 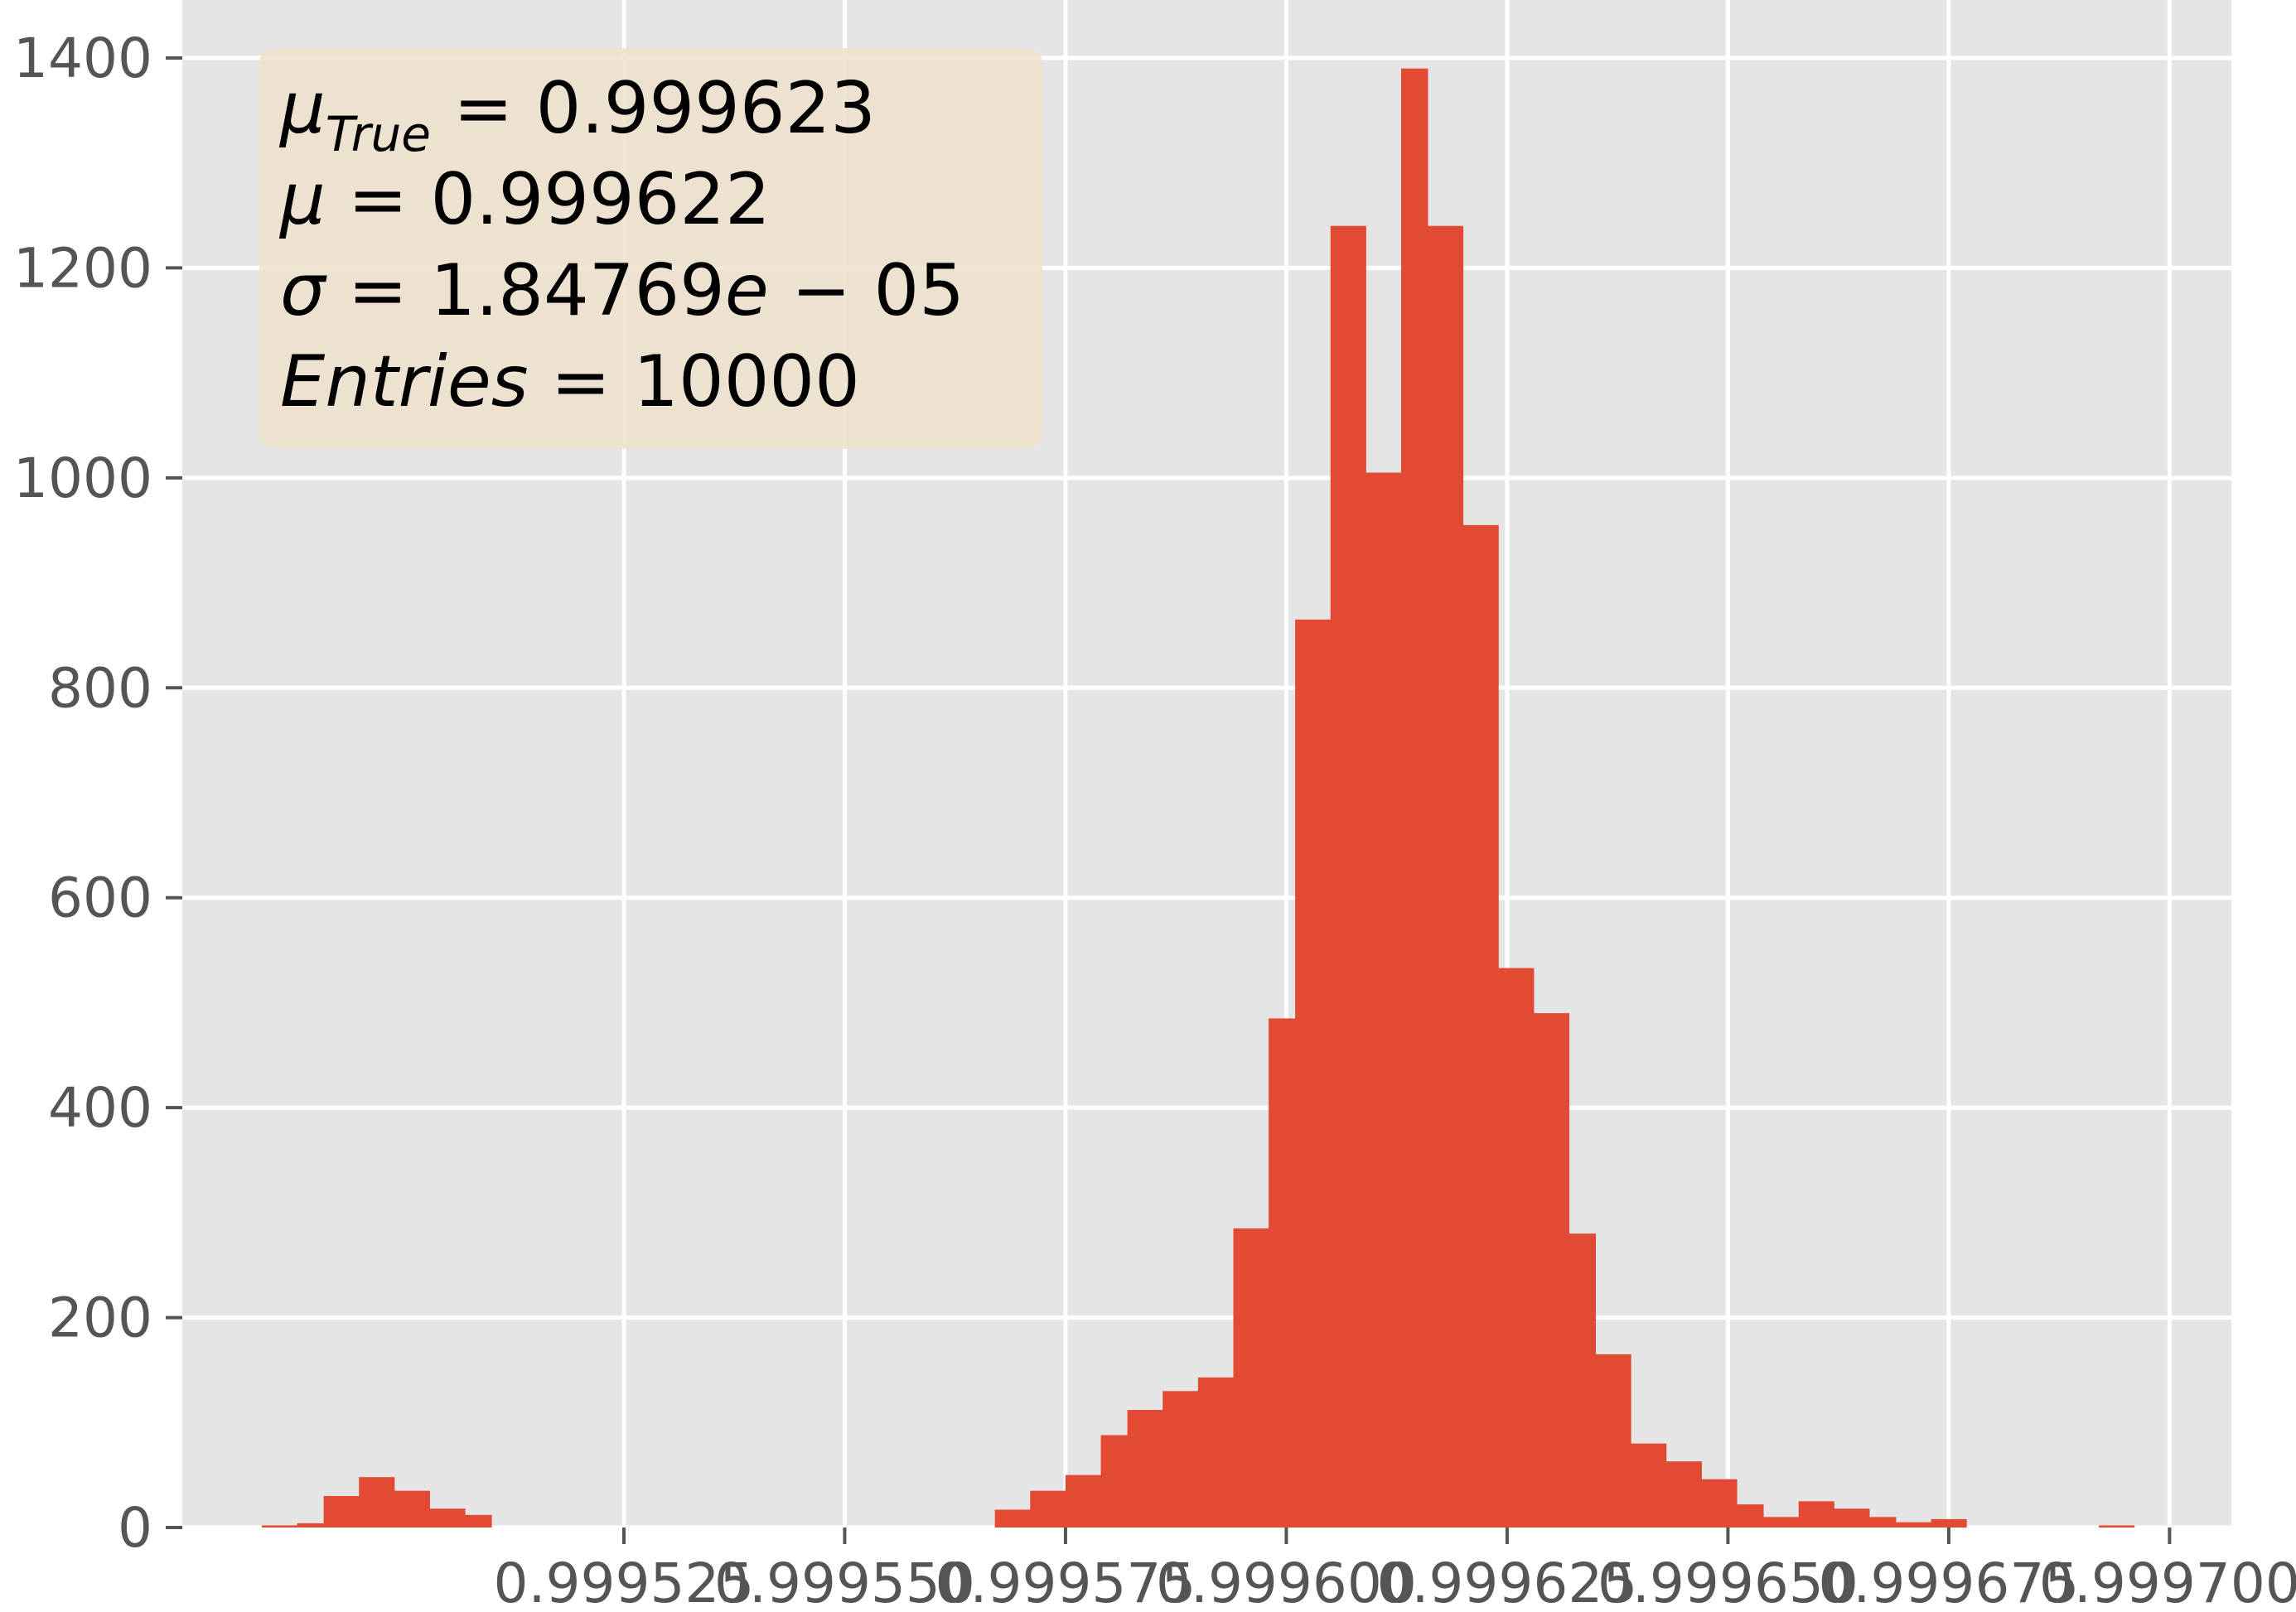 I want to click on y-tick-label: 1000, so click(x=82, y=478).